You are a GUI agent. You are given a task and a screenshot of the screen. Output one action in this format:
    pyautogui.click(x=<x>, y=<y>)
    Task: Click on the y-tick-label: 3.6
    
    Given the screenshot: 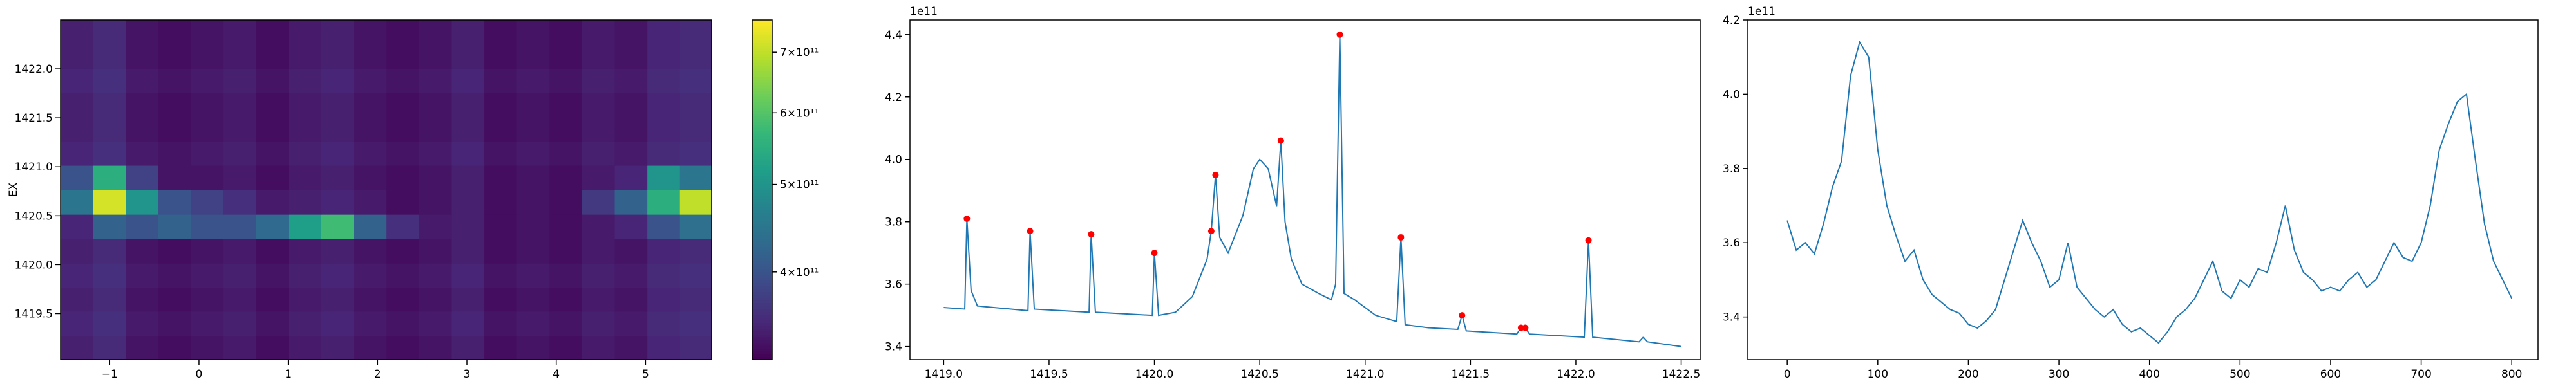 What is the action you would take?
    pyautogui.click(x=1731, y=243)
    